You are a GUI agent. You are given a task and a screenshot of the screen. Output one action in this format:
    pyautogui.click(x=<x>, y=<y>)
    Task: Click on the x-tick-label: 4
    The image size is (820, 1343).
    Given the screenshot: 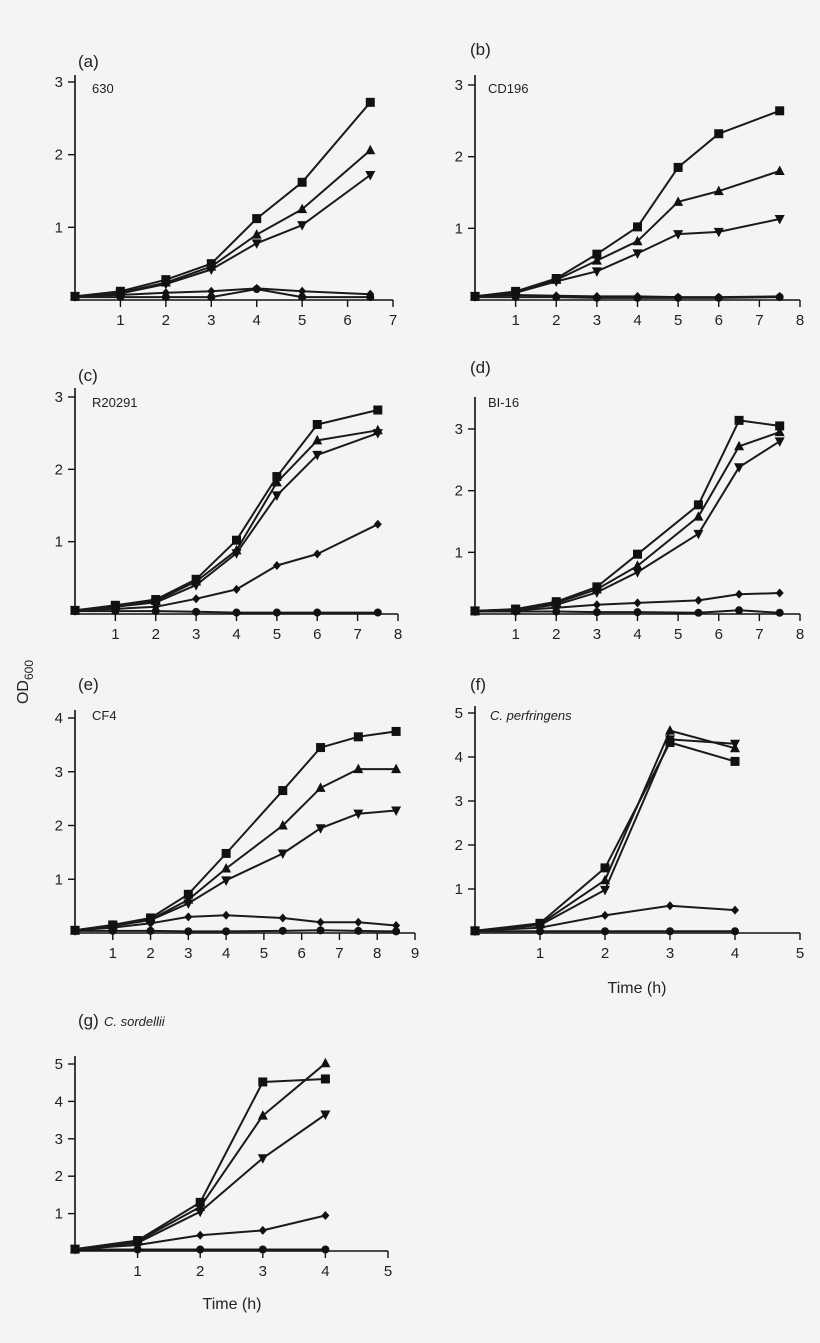 What is the action you would take?
    pyautogui.click(x=325, y=1271)
    